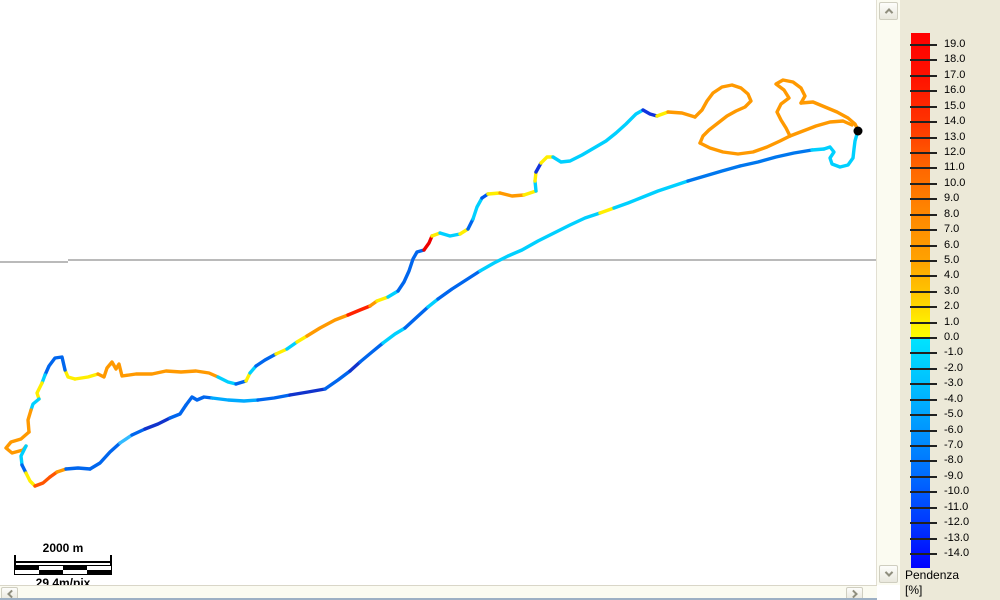  I want to click on legend-tick-label: -3.0, so click(953, 383).